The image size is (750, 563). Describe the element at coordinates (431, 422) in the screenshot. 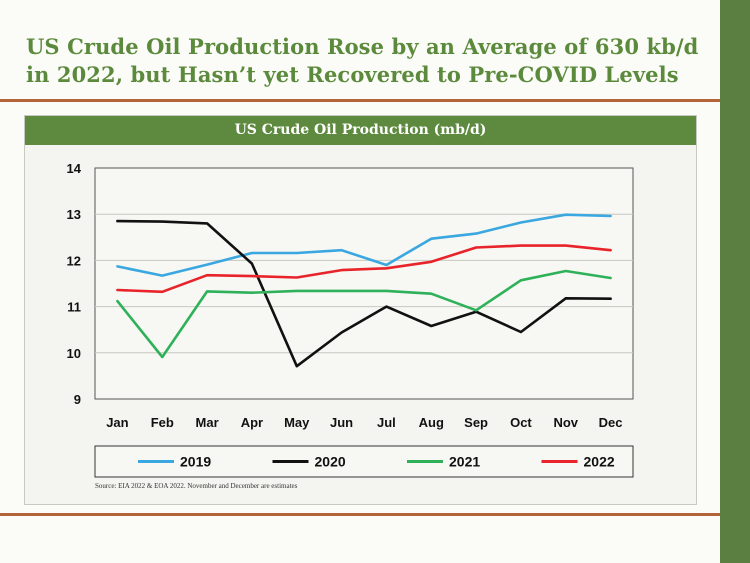

I see `x-tick-label: Aug` at that location.